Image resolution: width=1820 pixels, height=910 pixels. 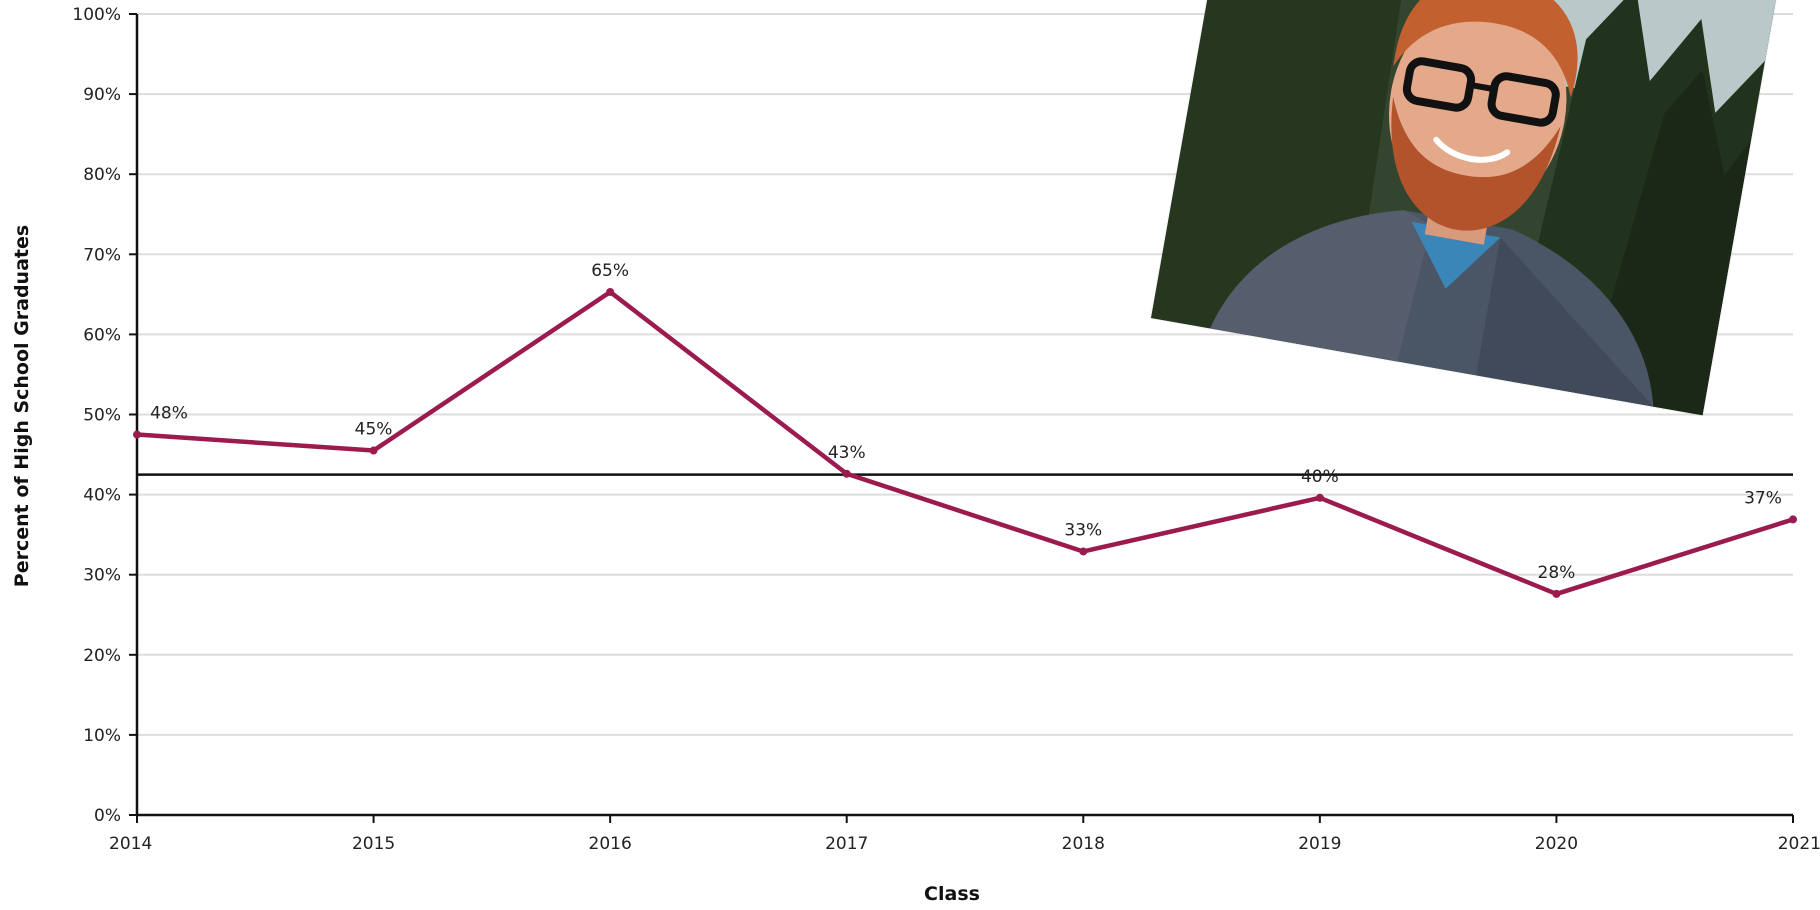 I want to click on y-tick-label: 30%, so click(x=102, y=576).